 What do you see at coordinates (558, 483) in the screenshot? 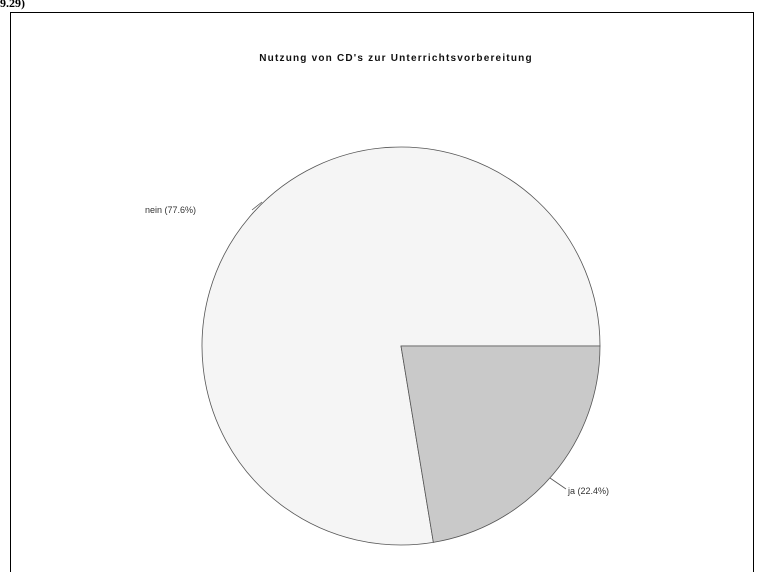
I see `leader-line-ja` at bounding box center [558, 483].